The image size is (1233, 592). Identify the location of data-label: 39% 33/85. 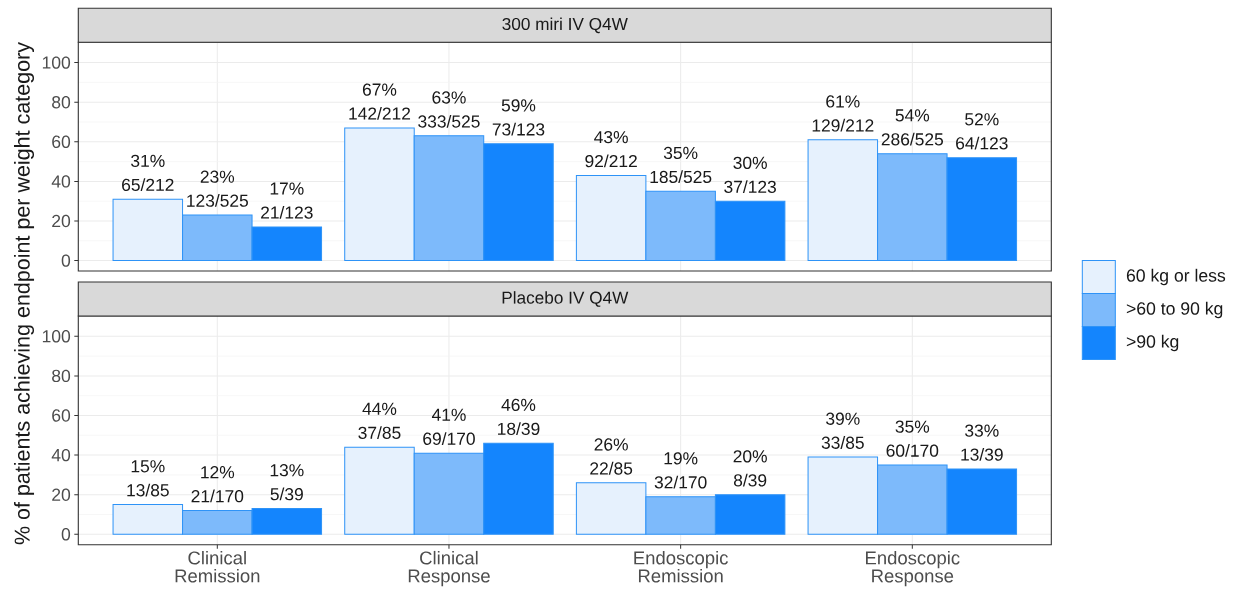
(842, 430).